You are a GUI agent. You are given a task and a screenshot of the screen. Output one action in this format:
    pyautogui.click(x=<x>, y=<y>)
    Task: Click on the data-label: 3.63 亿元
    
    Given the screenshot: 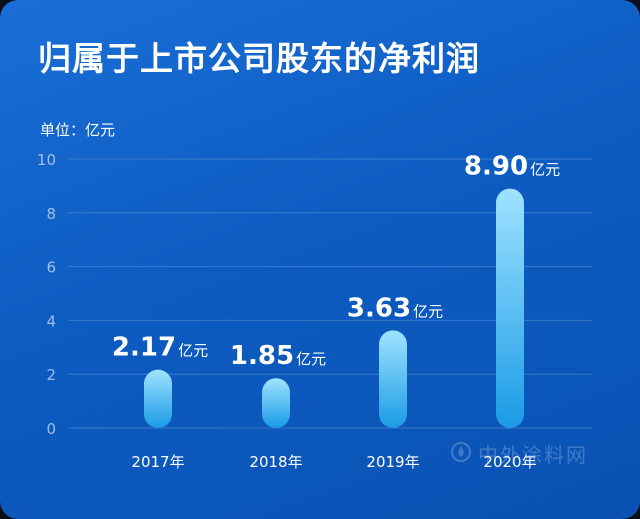 What is the action you would take?
    pyautogui.click(x=395, y=308)
    